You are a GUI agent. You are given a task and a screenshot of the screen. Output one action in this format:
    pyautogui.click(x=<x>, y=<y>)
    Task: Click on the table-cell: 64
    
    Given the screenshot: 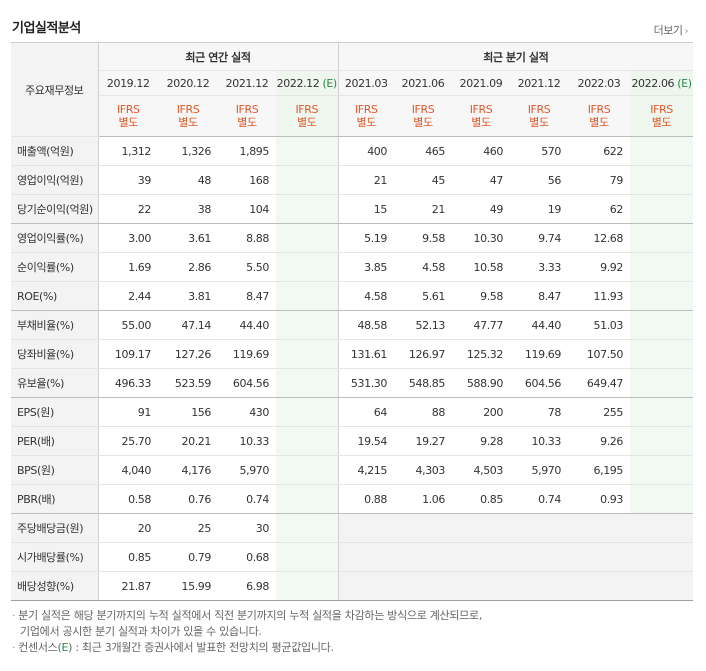 What is the action you would take?
    pyautogui.click(x=365, y=412)
    